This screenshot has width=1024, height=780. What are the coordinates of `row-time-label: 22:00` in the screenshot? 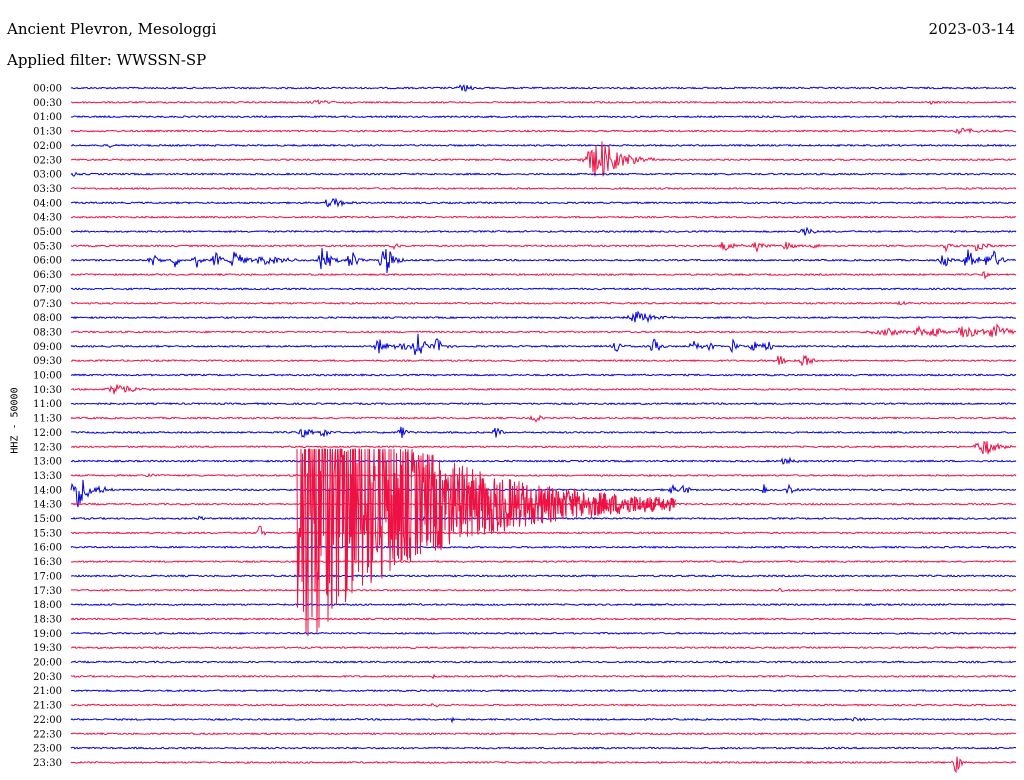 It's located at (47, 720).